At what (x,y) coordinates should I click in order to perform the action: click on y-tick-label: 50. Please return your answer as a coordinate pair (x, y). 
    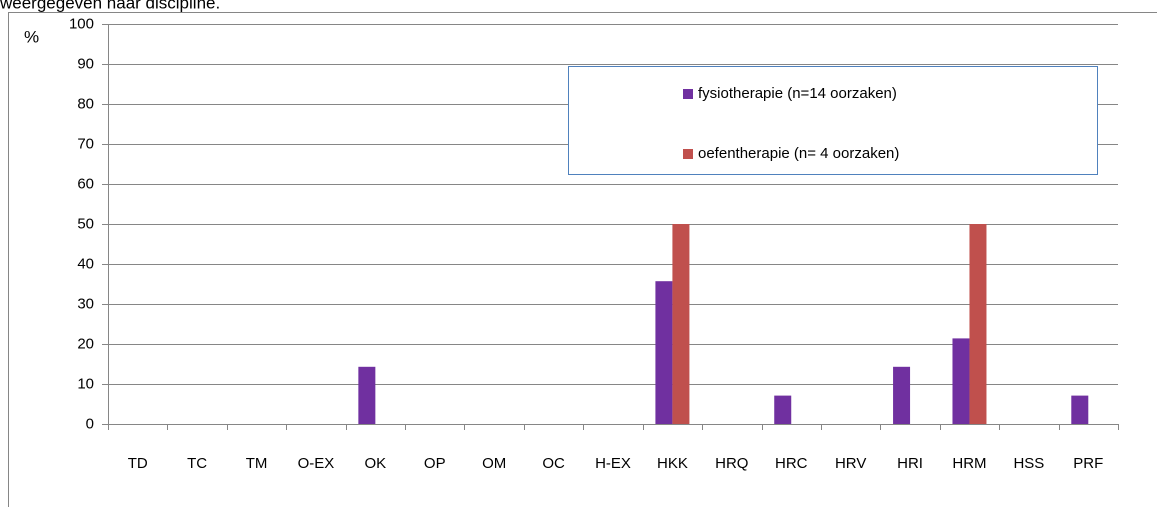
    Looking at the image, I should click on (85, 223).